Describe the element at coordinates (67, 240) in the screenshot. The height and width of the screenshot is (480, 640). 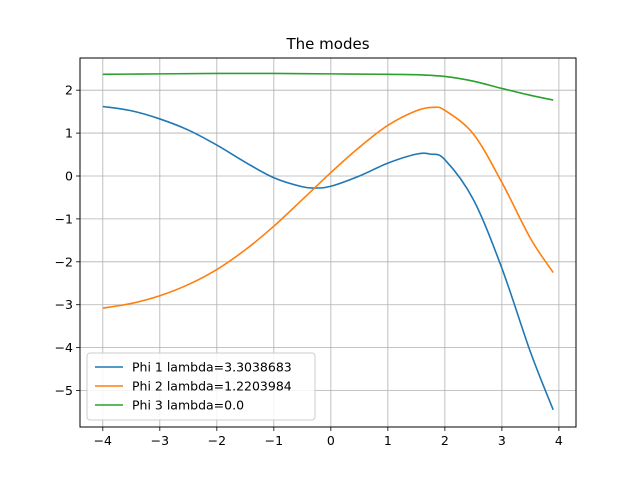
I see `y-axis: 2 1 0 −1 −2 −3 −4 −5` at that location.